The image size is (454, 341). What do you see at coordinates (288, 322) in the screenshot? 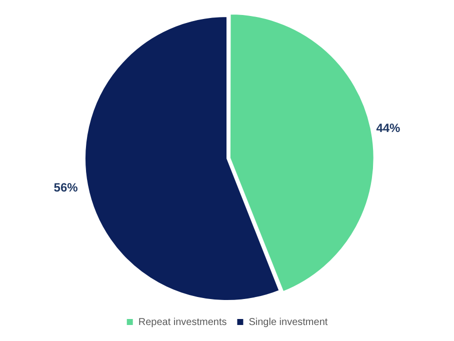
I see `legend-label: Single investment` at bounding box center [288, 322].